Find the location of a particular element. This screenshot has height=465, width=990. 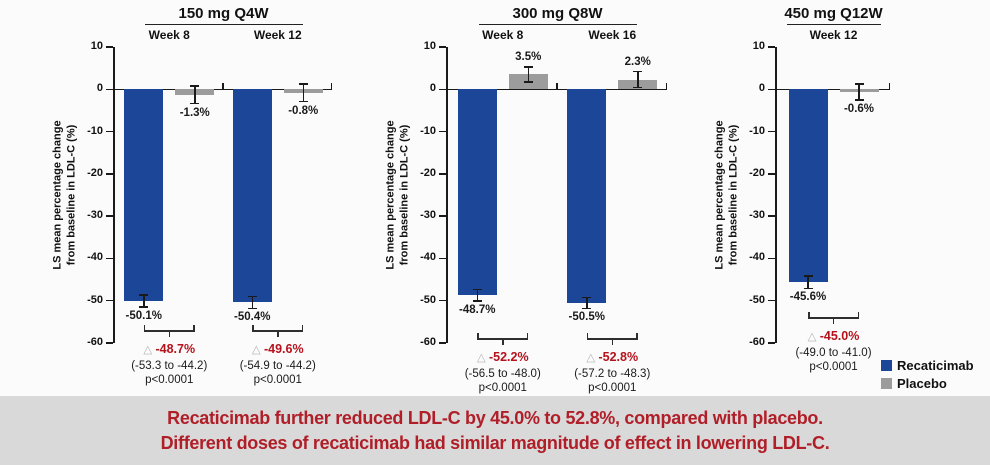

zero-baseline is located at coordinates (223, 89).